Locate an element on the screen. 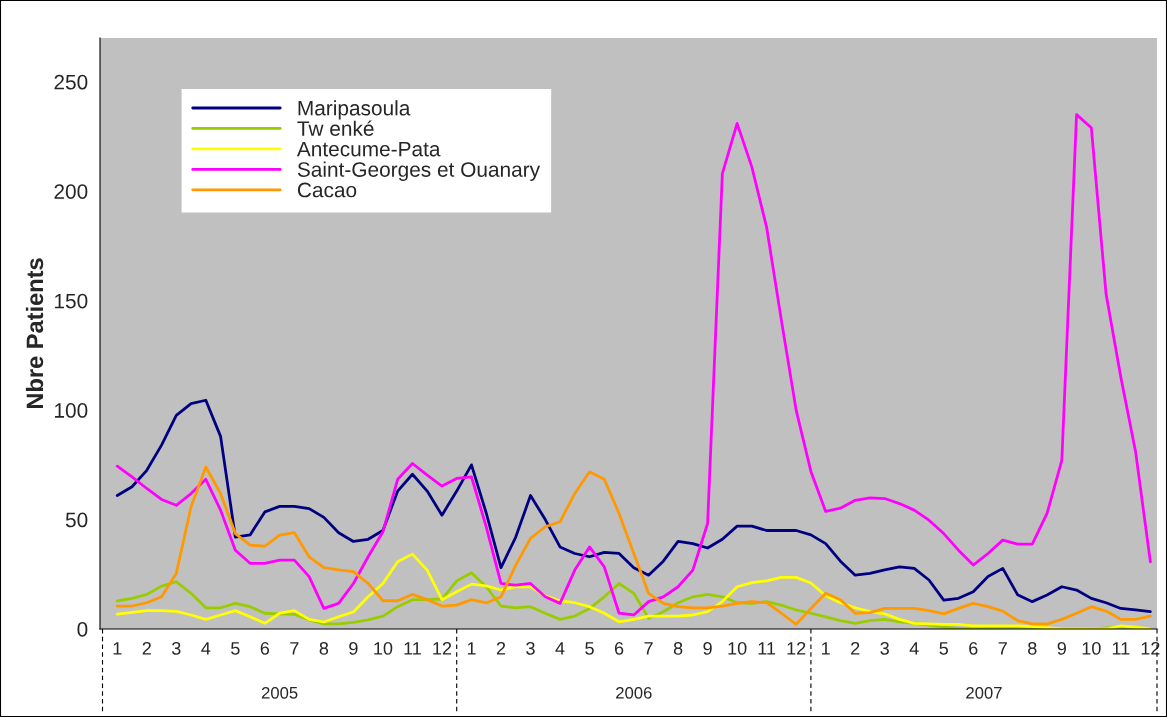  y-tick-label: 250 is located at coordinates (71, 82).